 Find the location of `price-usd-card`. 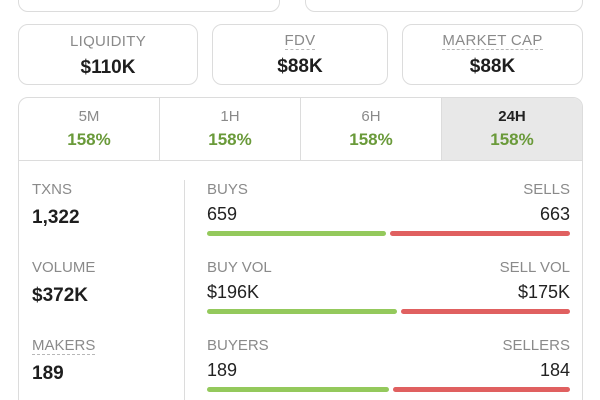

price-usd-card is located at coordinates (149, 6).